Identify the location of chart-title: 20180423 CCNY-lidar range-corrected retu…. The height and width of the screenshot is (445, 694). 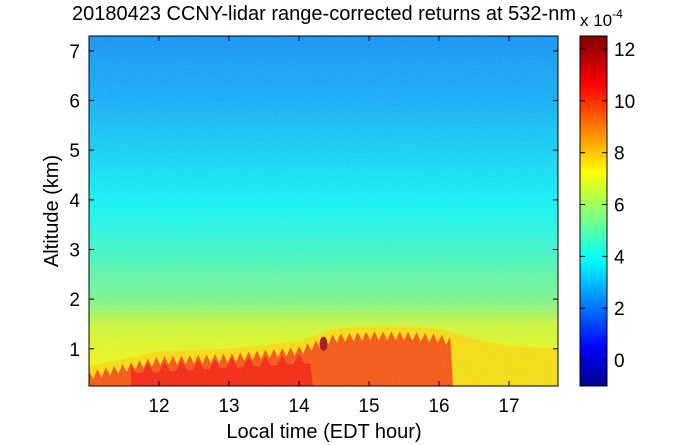
(324, 14).